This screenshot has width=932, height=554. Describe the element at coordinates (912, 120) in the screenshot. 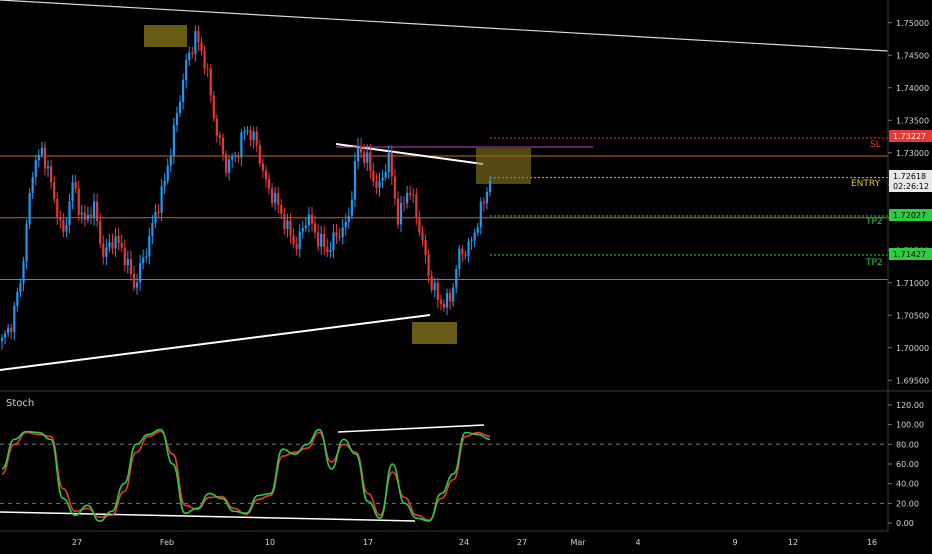

I see `price-tick-label: 1.73500` at that location.